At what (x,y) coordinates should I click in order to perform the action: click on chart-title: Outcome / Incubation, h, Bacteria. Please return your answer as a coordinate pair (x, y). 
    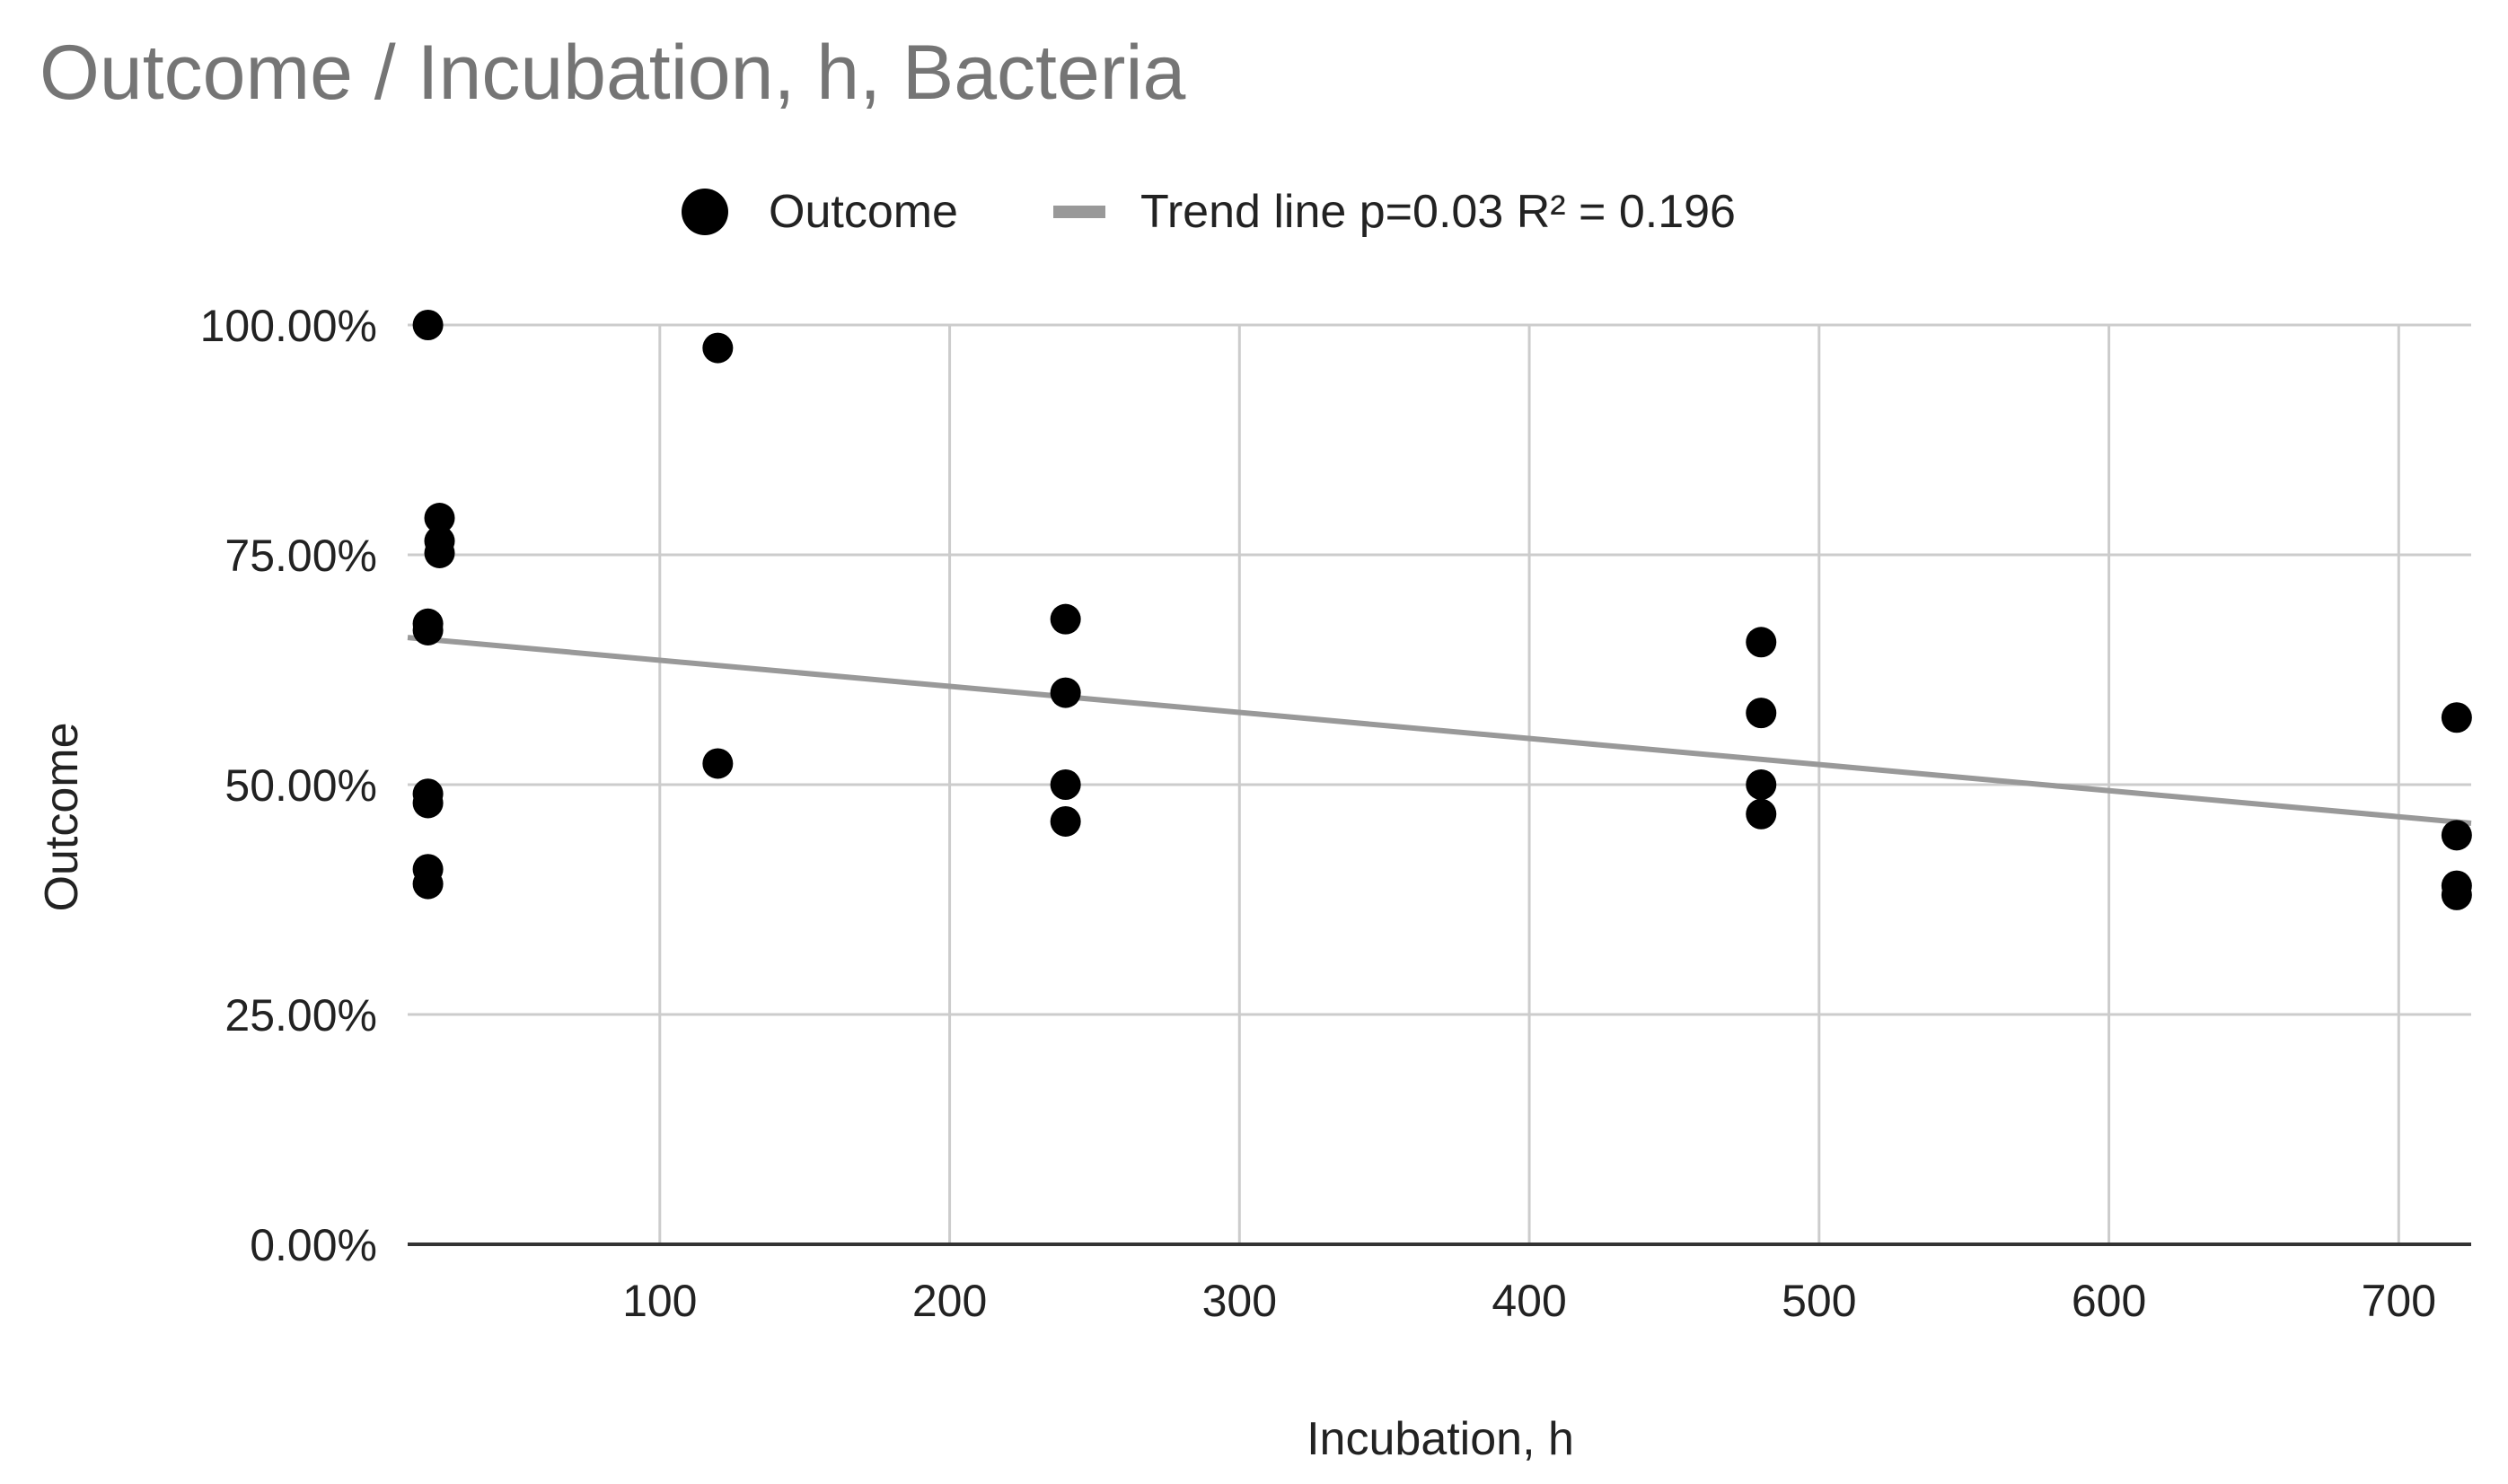
    Looking at the image, I should click on (613, 73).